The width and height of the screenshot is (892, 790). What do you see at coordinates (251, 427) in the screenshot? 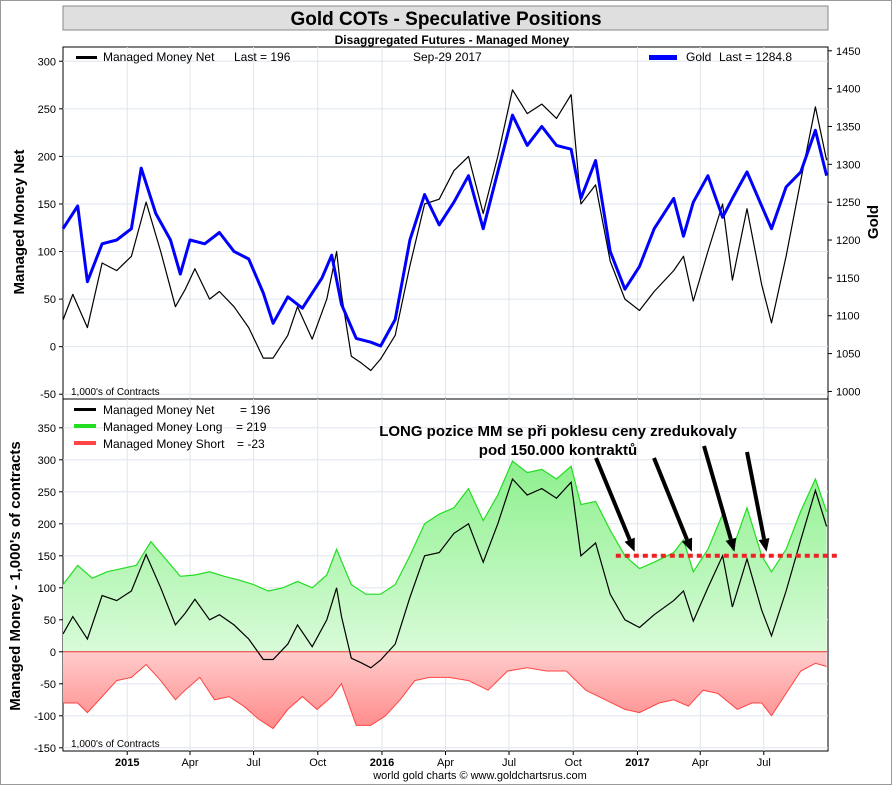
I see `legend-mm-long-last: = 219` at bounding box center [251, 427].